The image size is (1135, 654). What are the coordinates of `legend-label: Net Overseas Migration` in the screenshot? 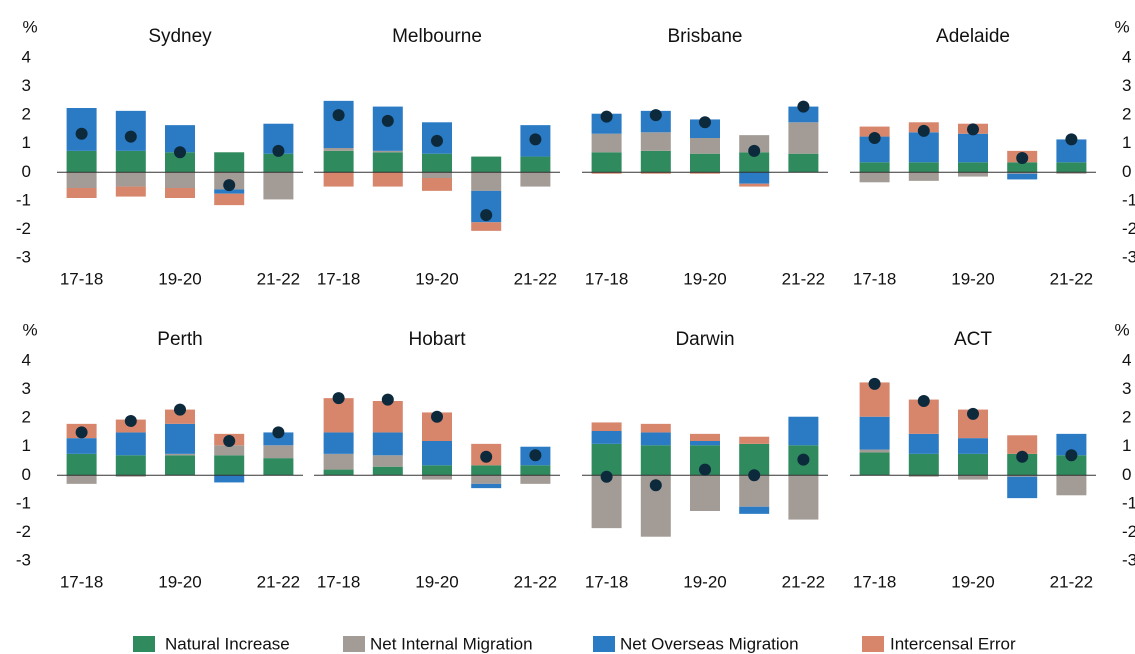 It's located at (709, 643).